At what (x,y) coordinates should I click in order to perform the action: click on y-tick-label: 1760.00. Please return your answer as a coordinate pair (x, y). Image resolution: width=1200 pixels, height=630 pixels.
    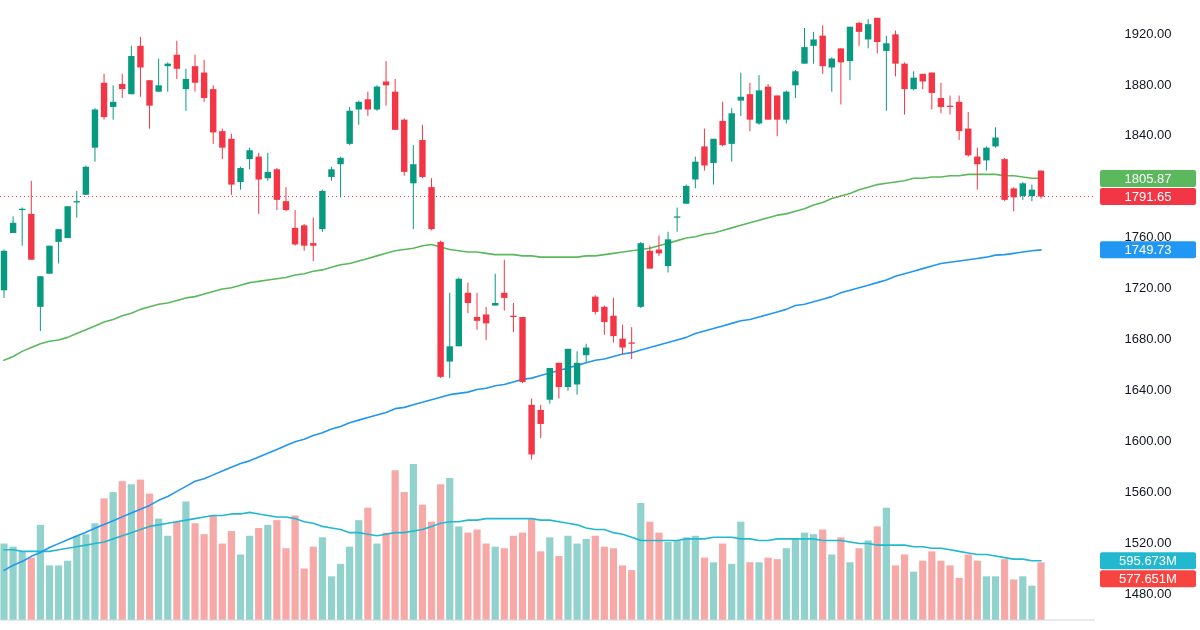
    Looking at the image, I should click on (1148, 237).